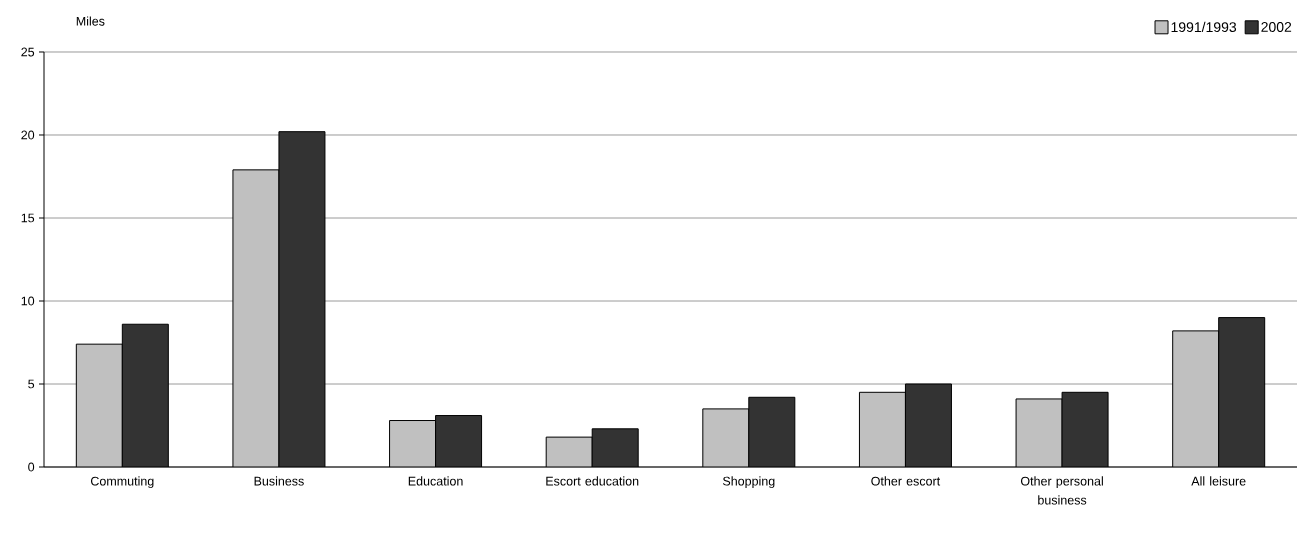  Describe the element at coordinates (1276, 26) in the screenshot. I see `legend-label: 2002` at that location.